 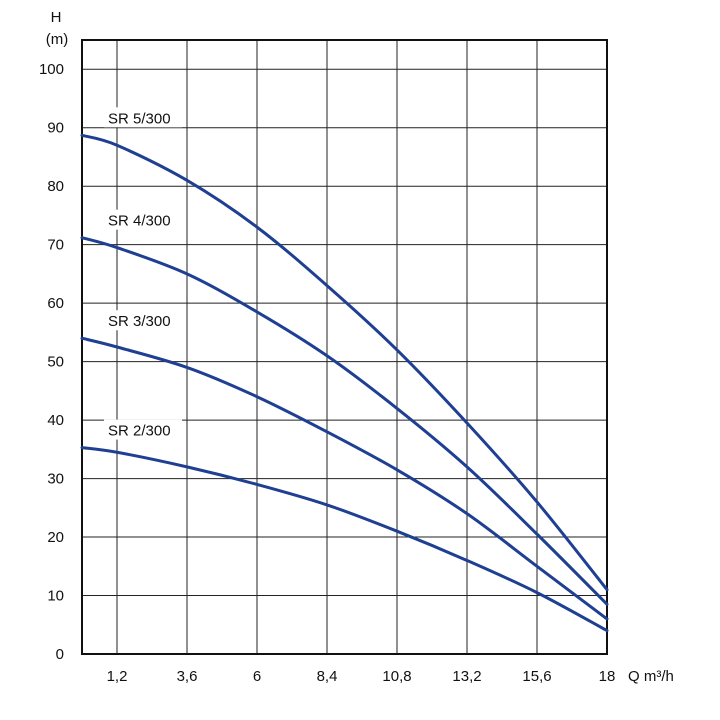 I want to click on y-tick-label: 90, so click(x=55, y=128).